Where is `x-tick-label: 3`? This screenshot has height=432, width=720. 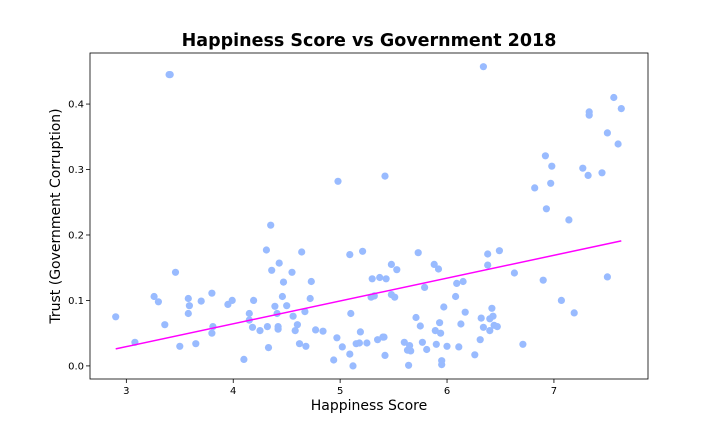 x-tick-label: 3 is located at coordinates (126, 391).